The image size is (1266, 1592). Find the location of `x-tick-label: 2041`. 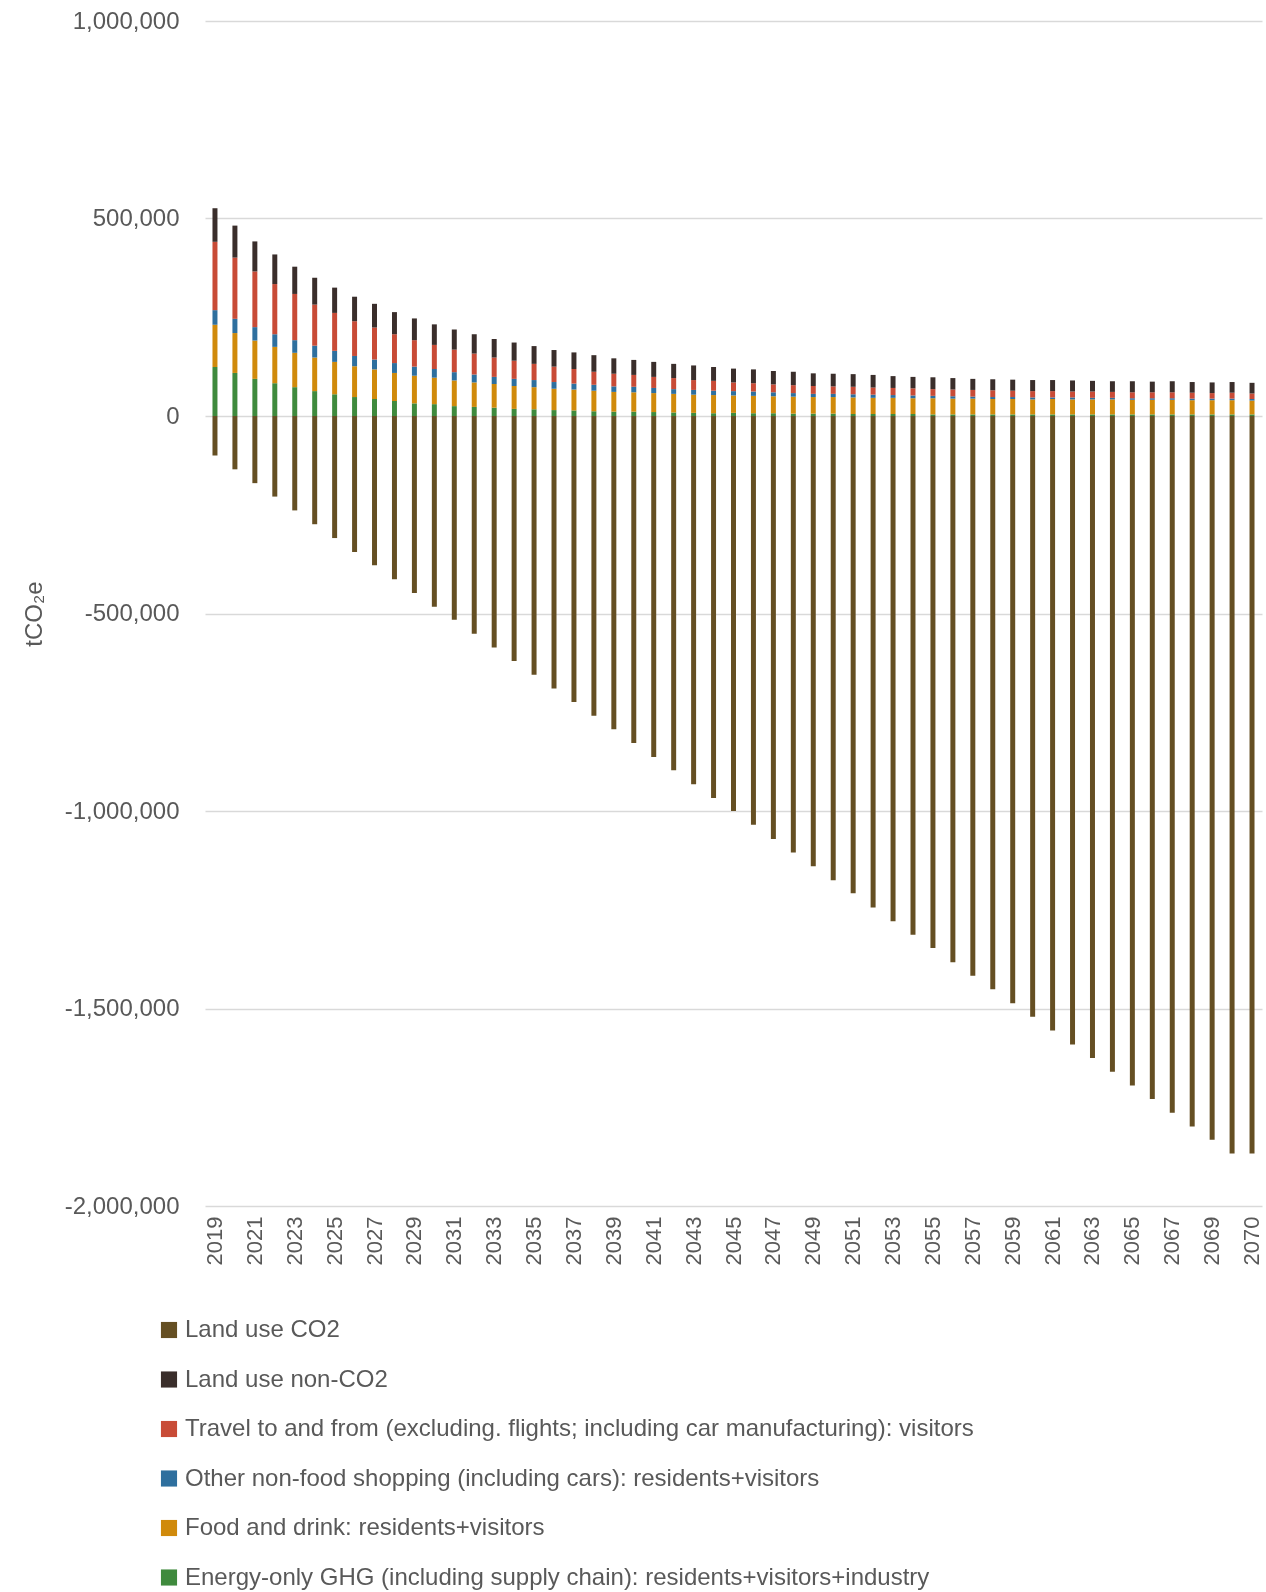

x-tick-label: 2041 is located at coordinates (653, 1241).